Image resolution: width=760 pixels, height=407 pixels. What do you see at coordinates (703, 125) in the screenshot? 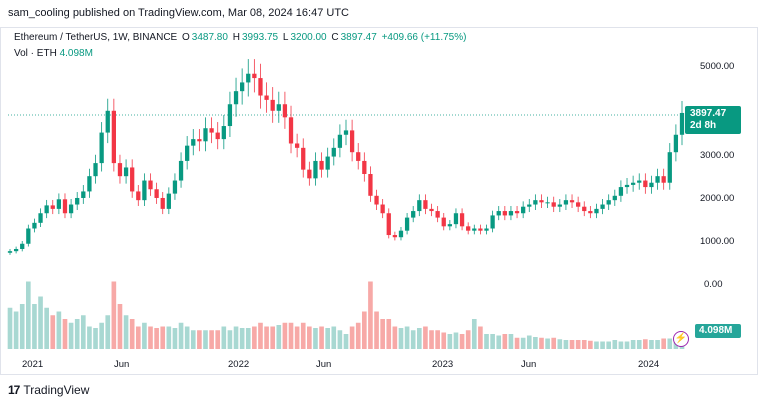
I see `candle-countdown: 2d 8h` at bounding box center [703, 125].